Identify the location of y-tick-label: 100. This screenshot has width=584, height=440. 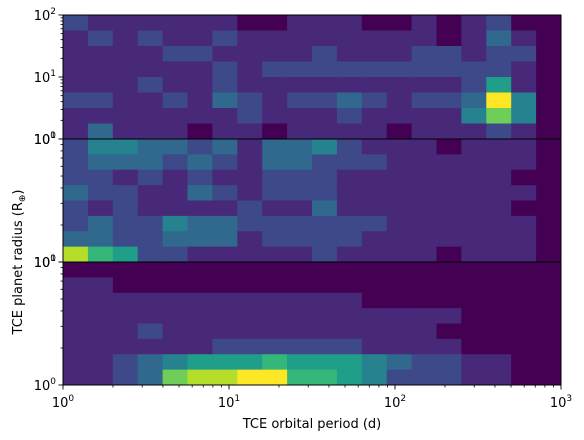
(45, 262).